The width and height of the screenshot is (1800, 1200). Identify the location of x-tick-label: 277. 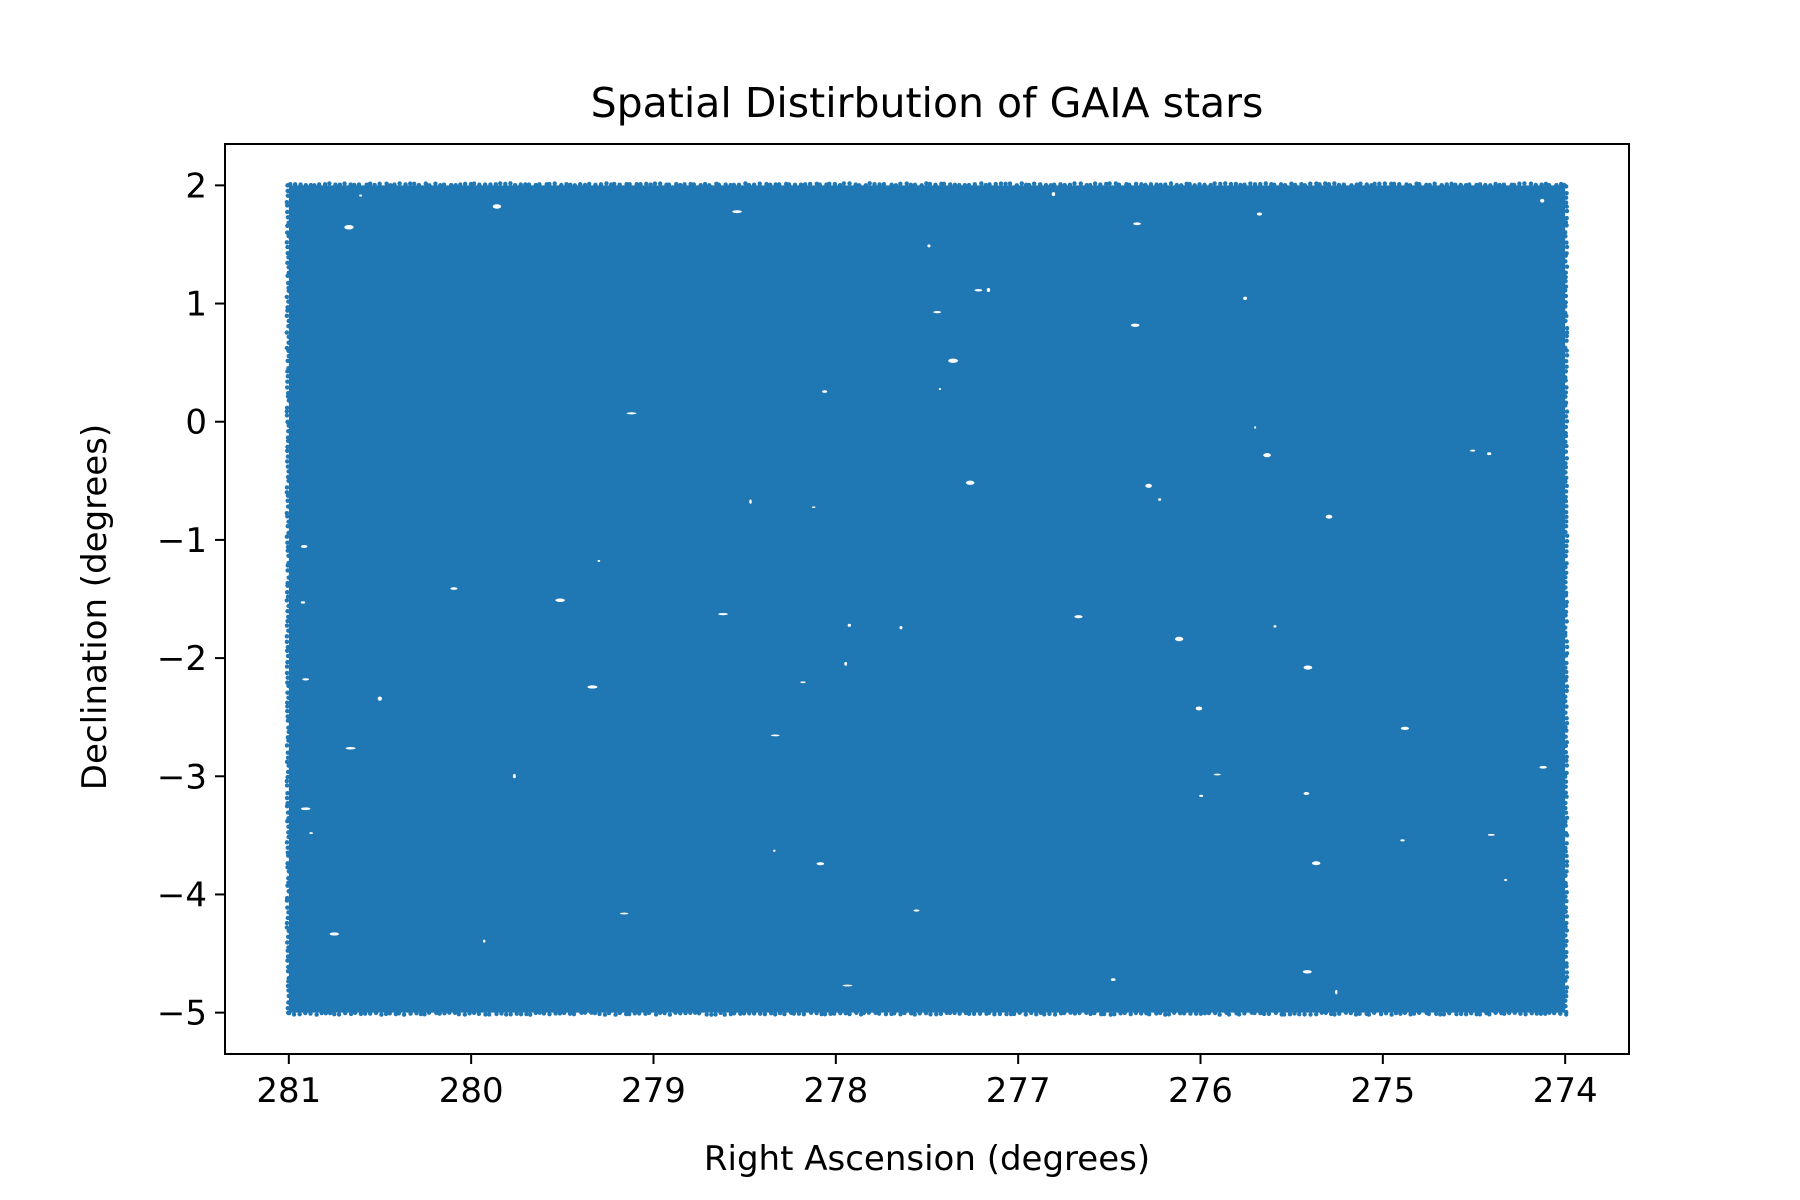
(1018, 1091).